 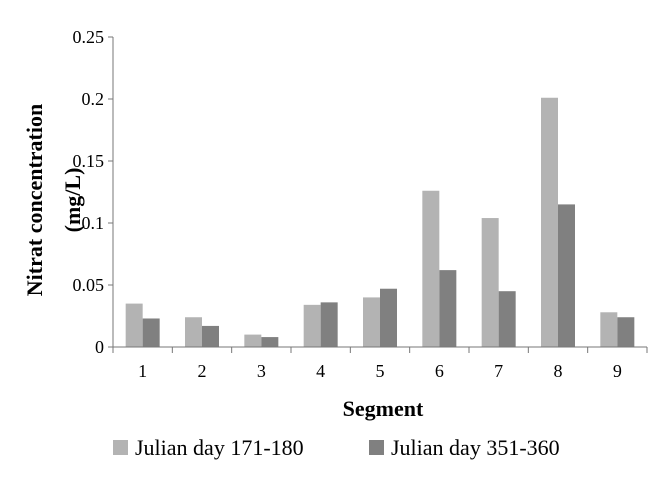 I want to click on x-tick-label: 8, so click(x=558, y=371).